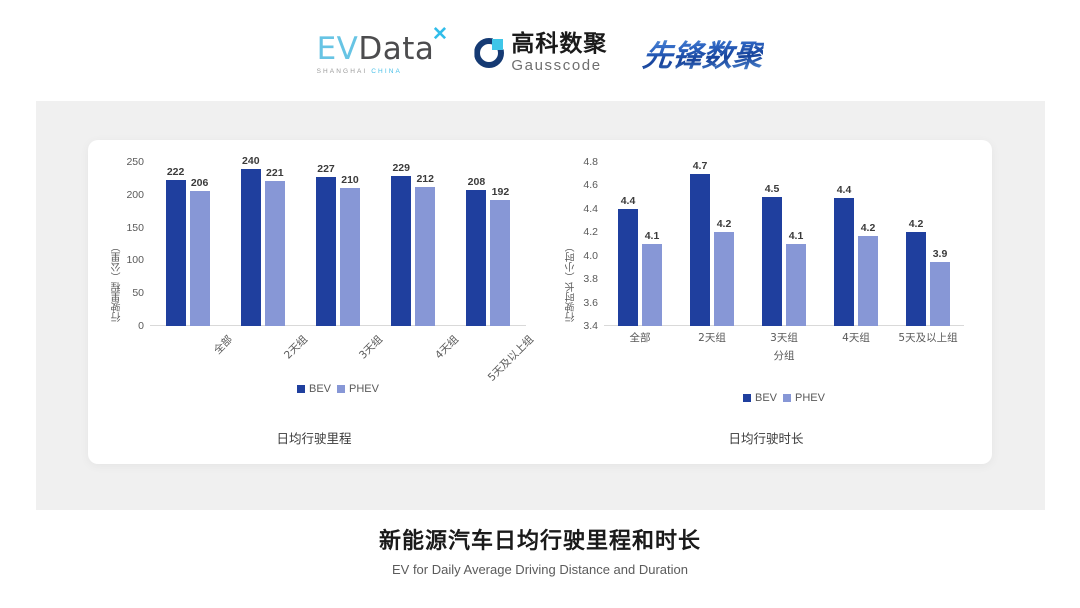 The width and height of the screenshot is (1080, 608). Describe the element at coordinates (640, 244) in the screenshot. I see `bar-group: 4.4 4.1` at that location.